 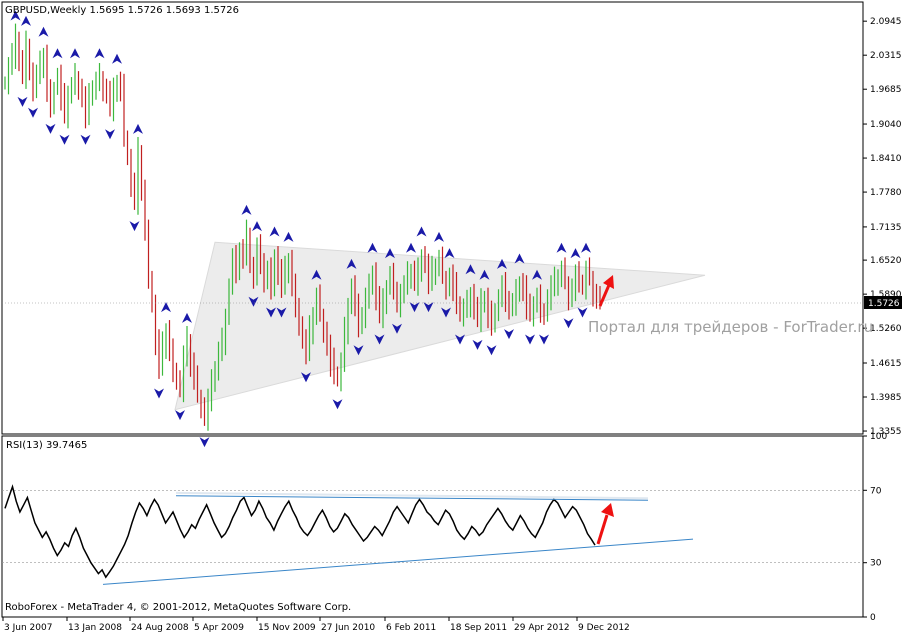 What do you see at coordinates (602, 529) in the screenshot?
I see `signal-arrow-rsi` at bounding box center [602, 529].